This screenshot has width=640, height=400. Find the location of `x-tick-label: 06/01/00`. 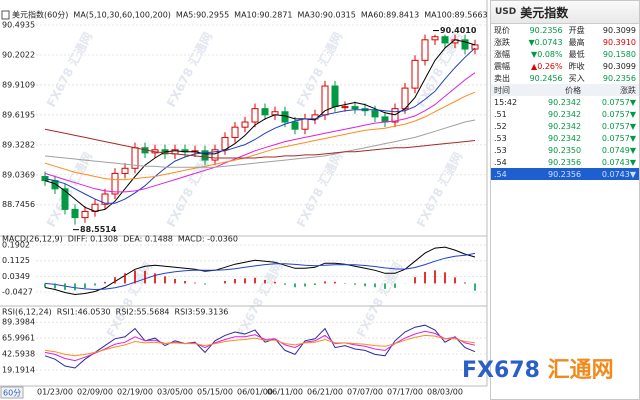

x-tick-label: 06/01/00 is located at coordinates (255, 392).